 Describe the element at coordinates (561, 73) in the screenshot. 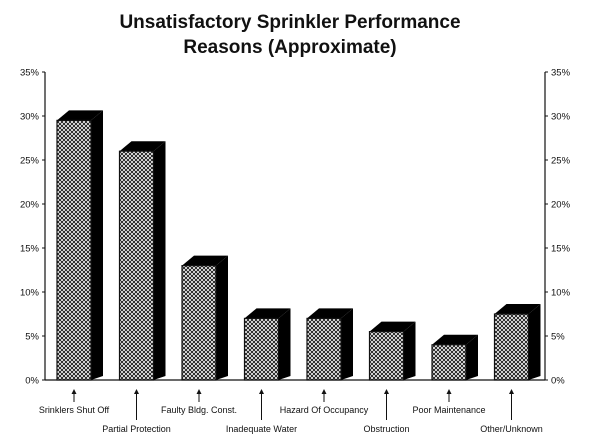

I see `y-tick-label-right: 35%` at that location.